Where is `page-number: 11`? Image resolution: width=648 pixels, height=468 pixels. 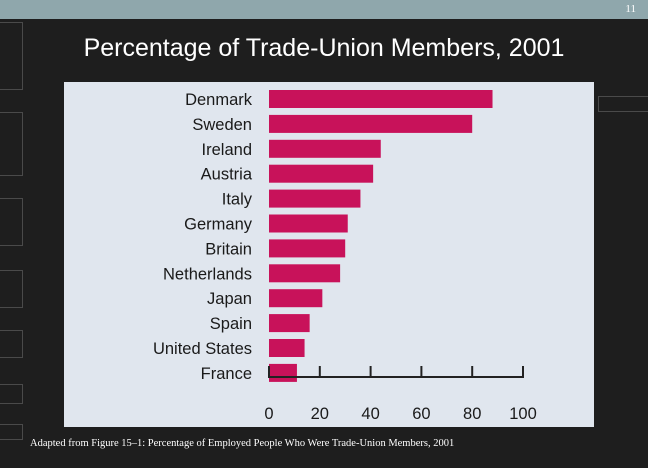 page-number: 11 is located at coordinates (630, 9).